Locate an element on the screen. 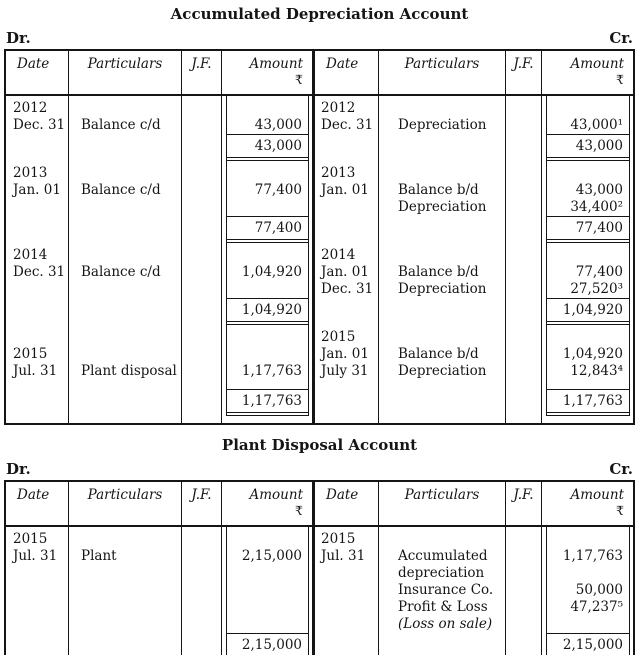 The image size is (639, 655). amount-entries: 1,17,763 is located at coordinates (267, 357).